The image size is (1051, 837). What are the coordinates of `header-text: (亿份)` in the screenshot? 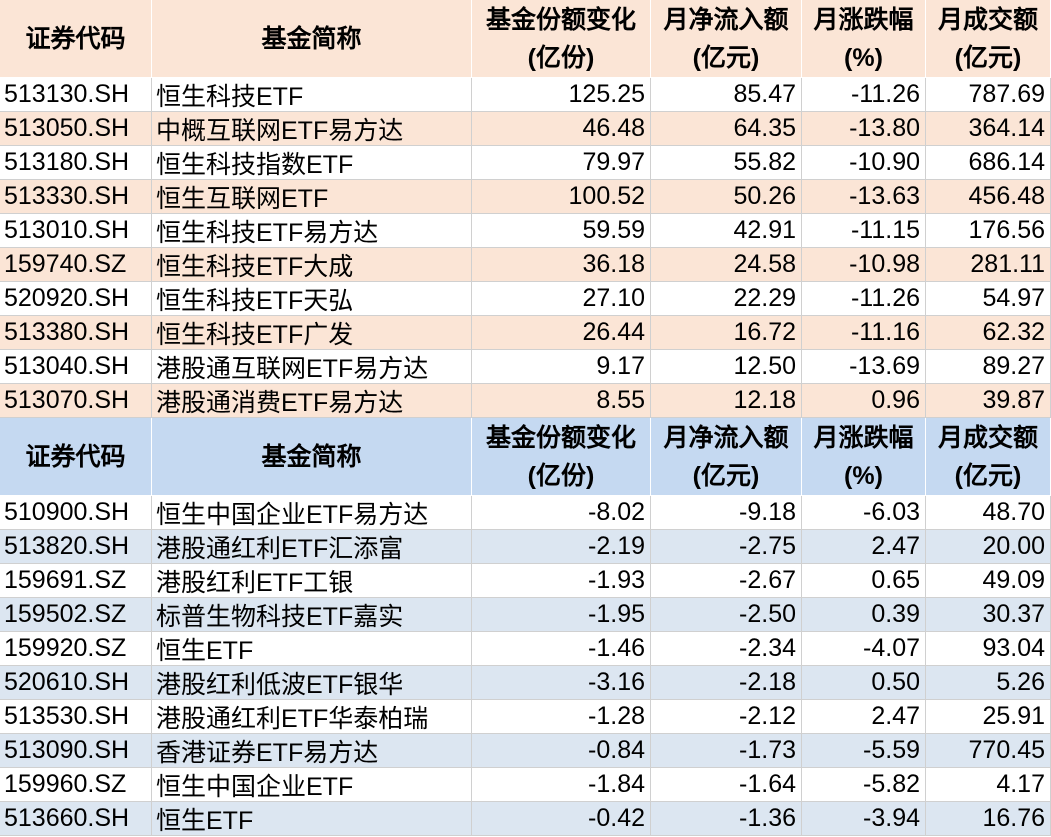 It's located at (561, 475).